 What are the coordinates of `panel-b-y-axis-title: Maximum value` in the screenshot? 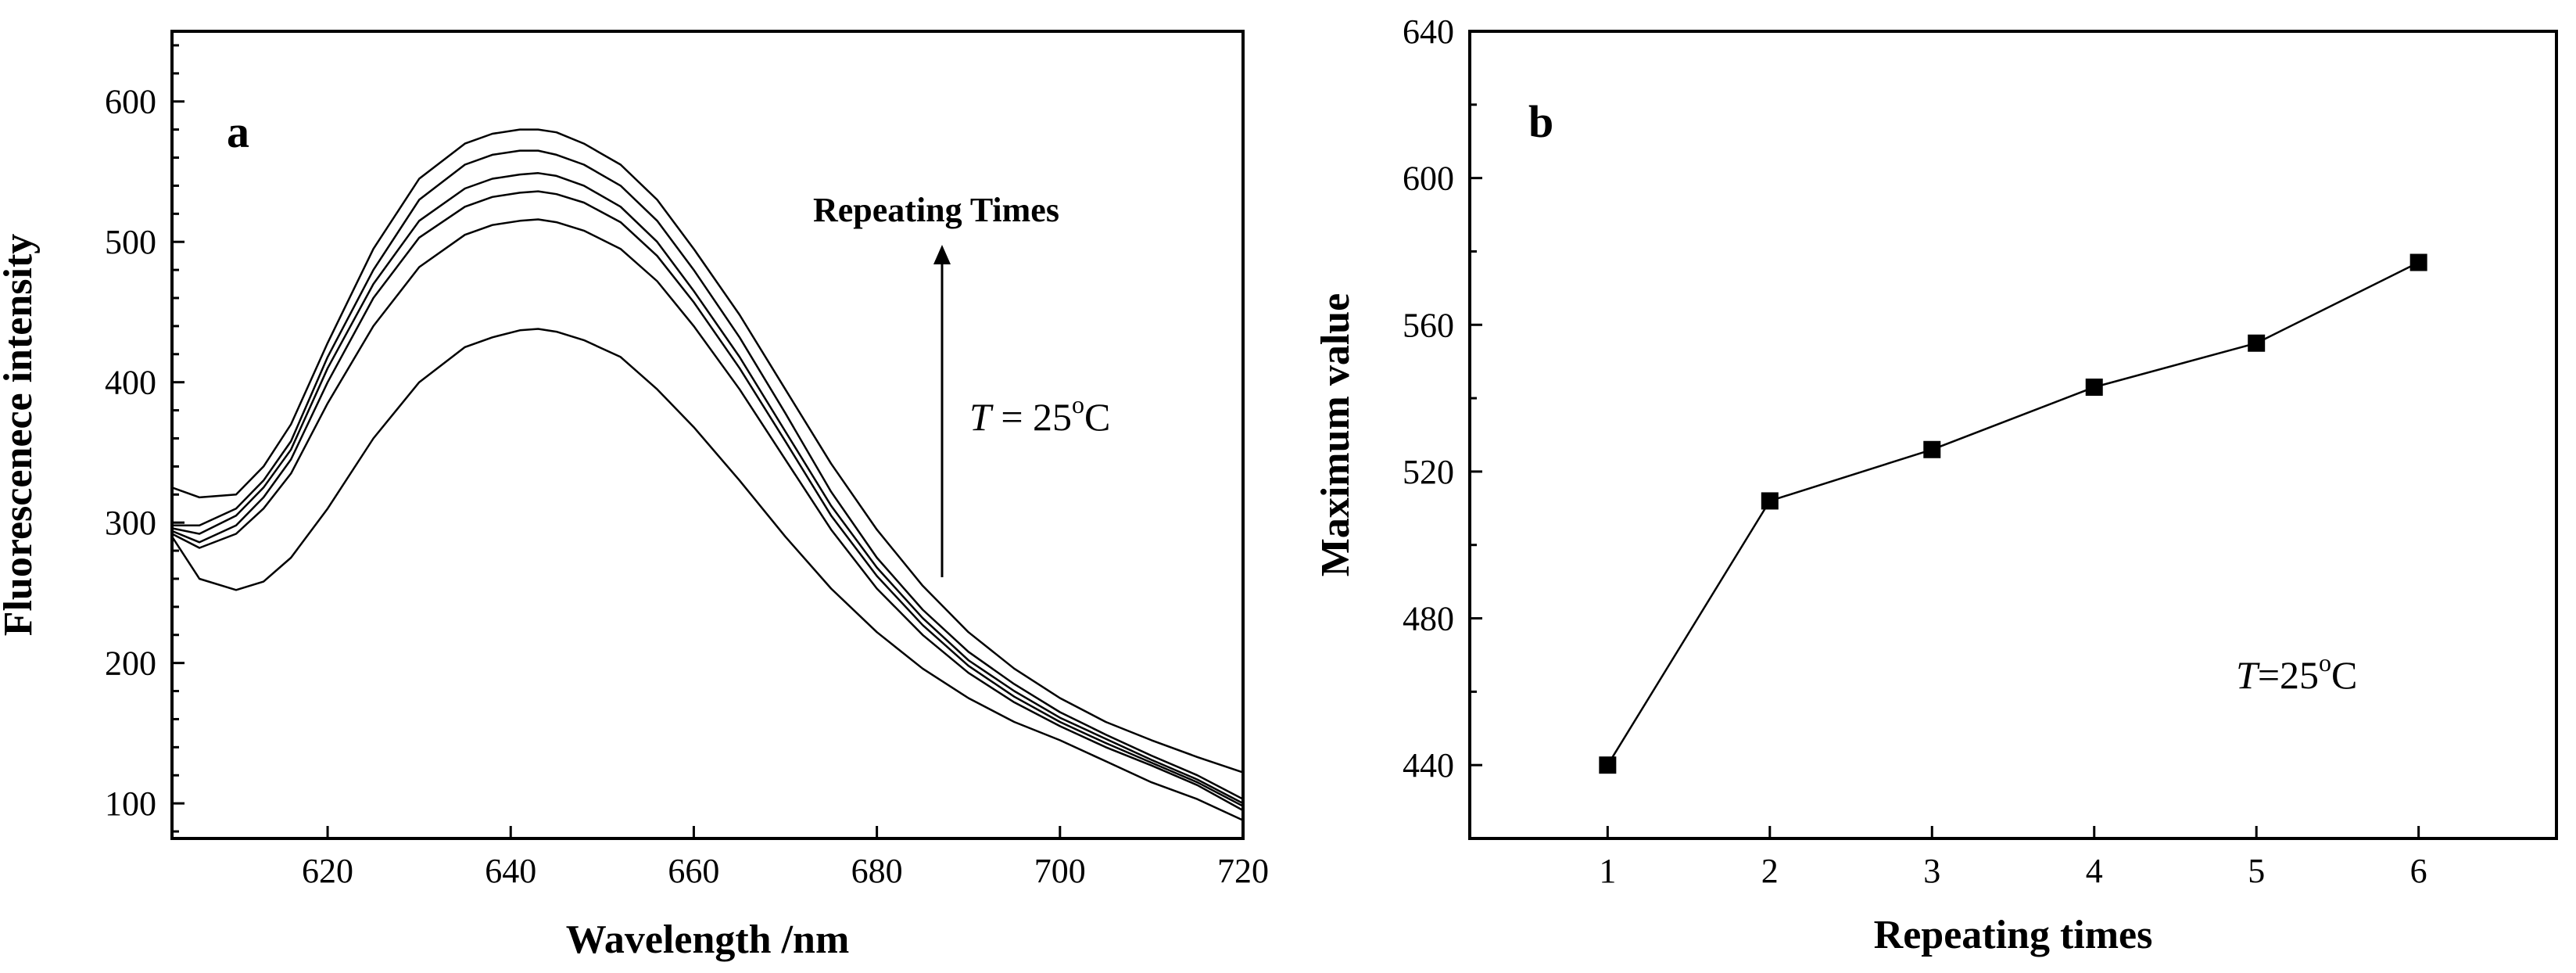 It's located at (1335, 435).